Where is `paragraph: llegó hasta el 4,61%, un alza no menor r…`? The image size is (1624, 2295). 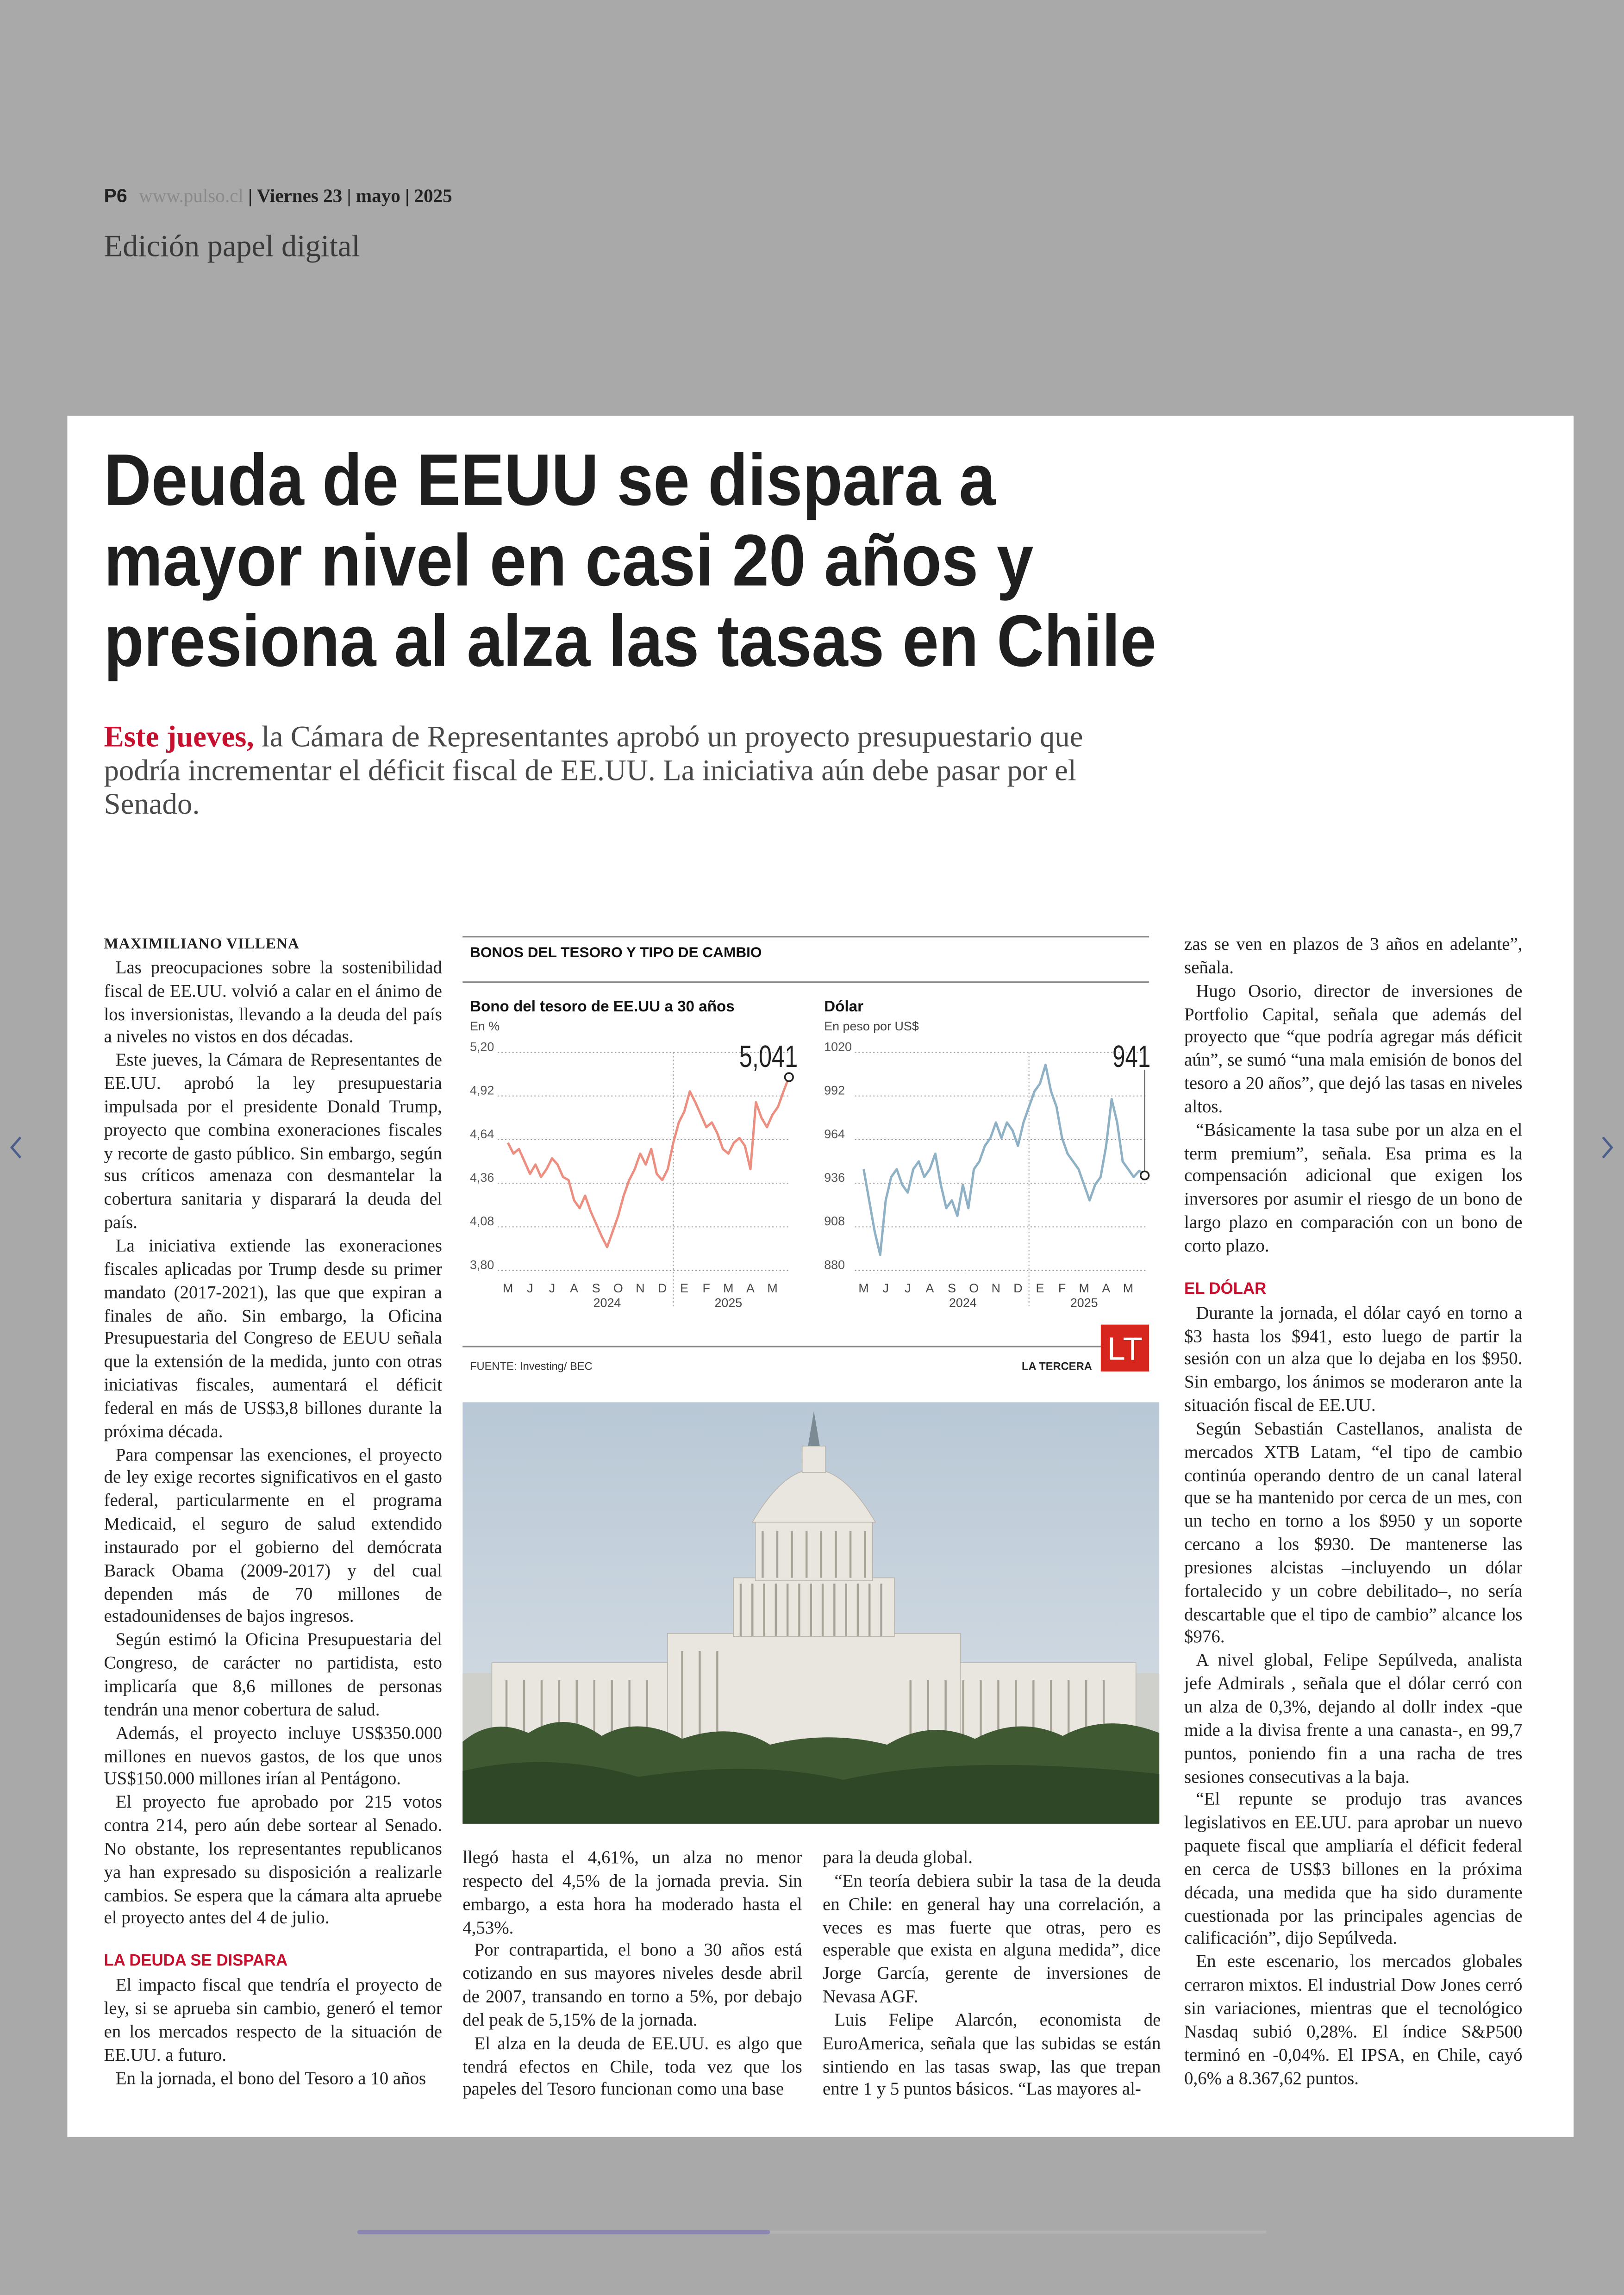 paragraph: llegó hasta el 4,61%, un alza no menor r… is located at coordinates (632, 1893).